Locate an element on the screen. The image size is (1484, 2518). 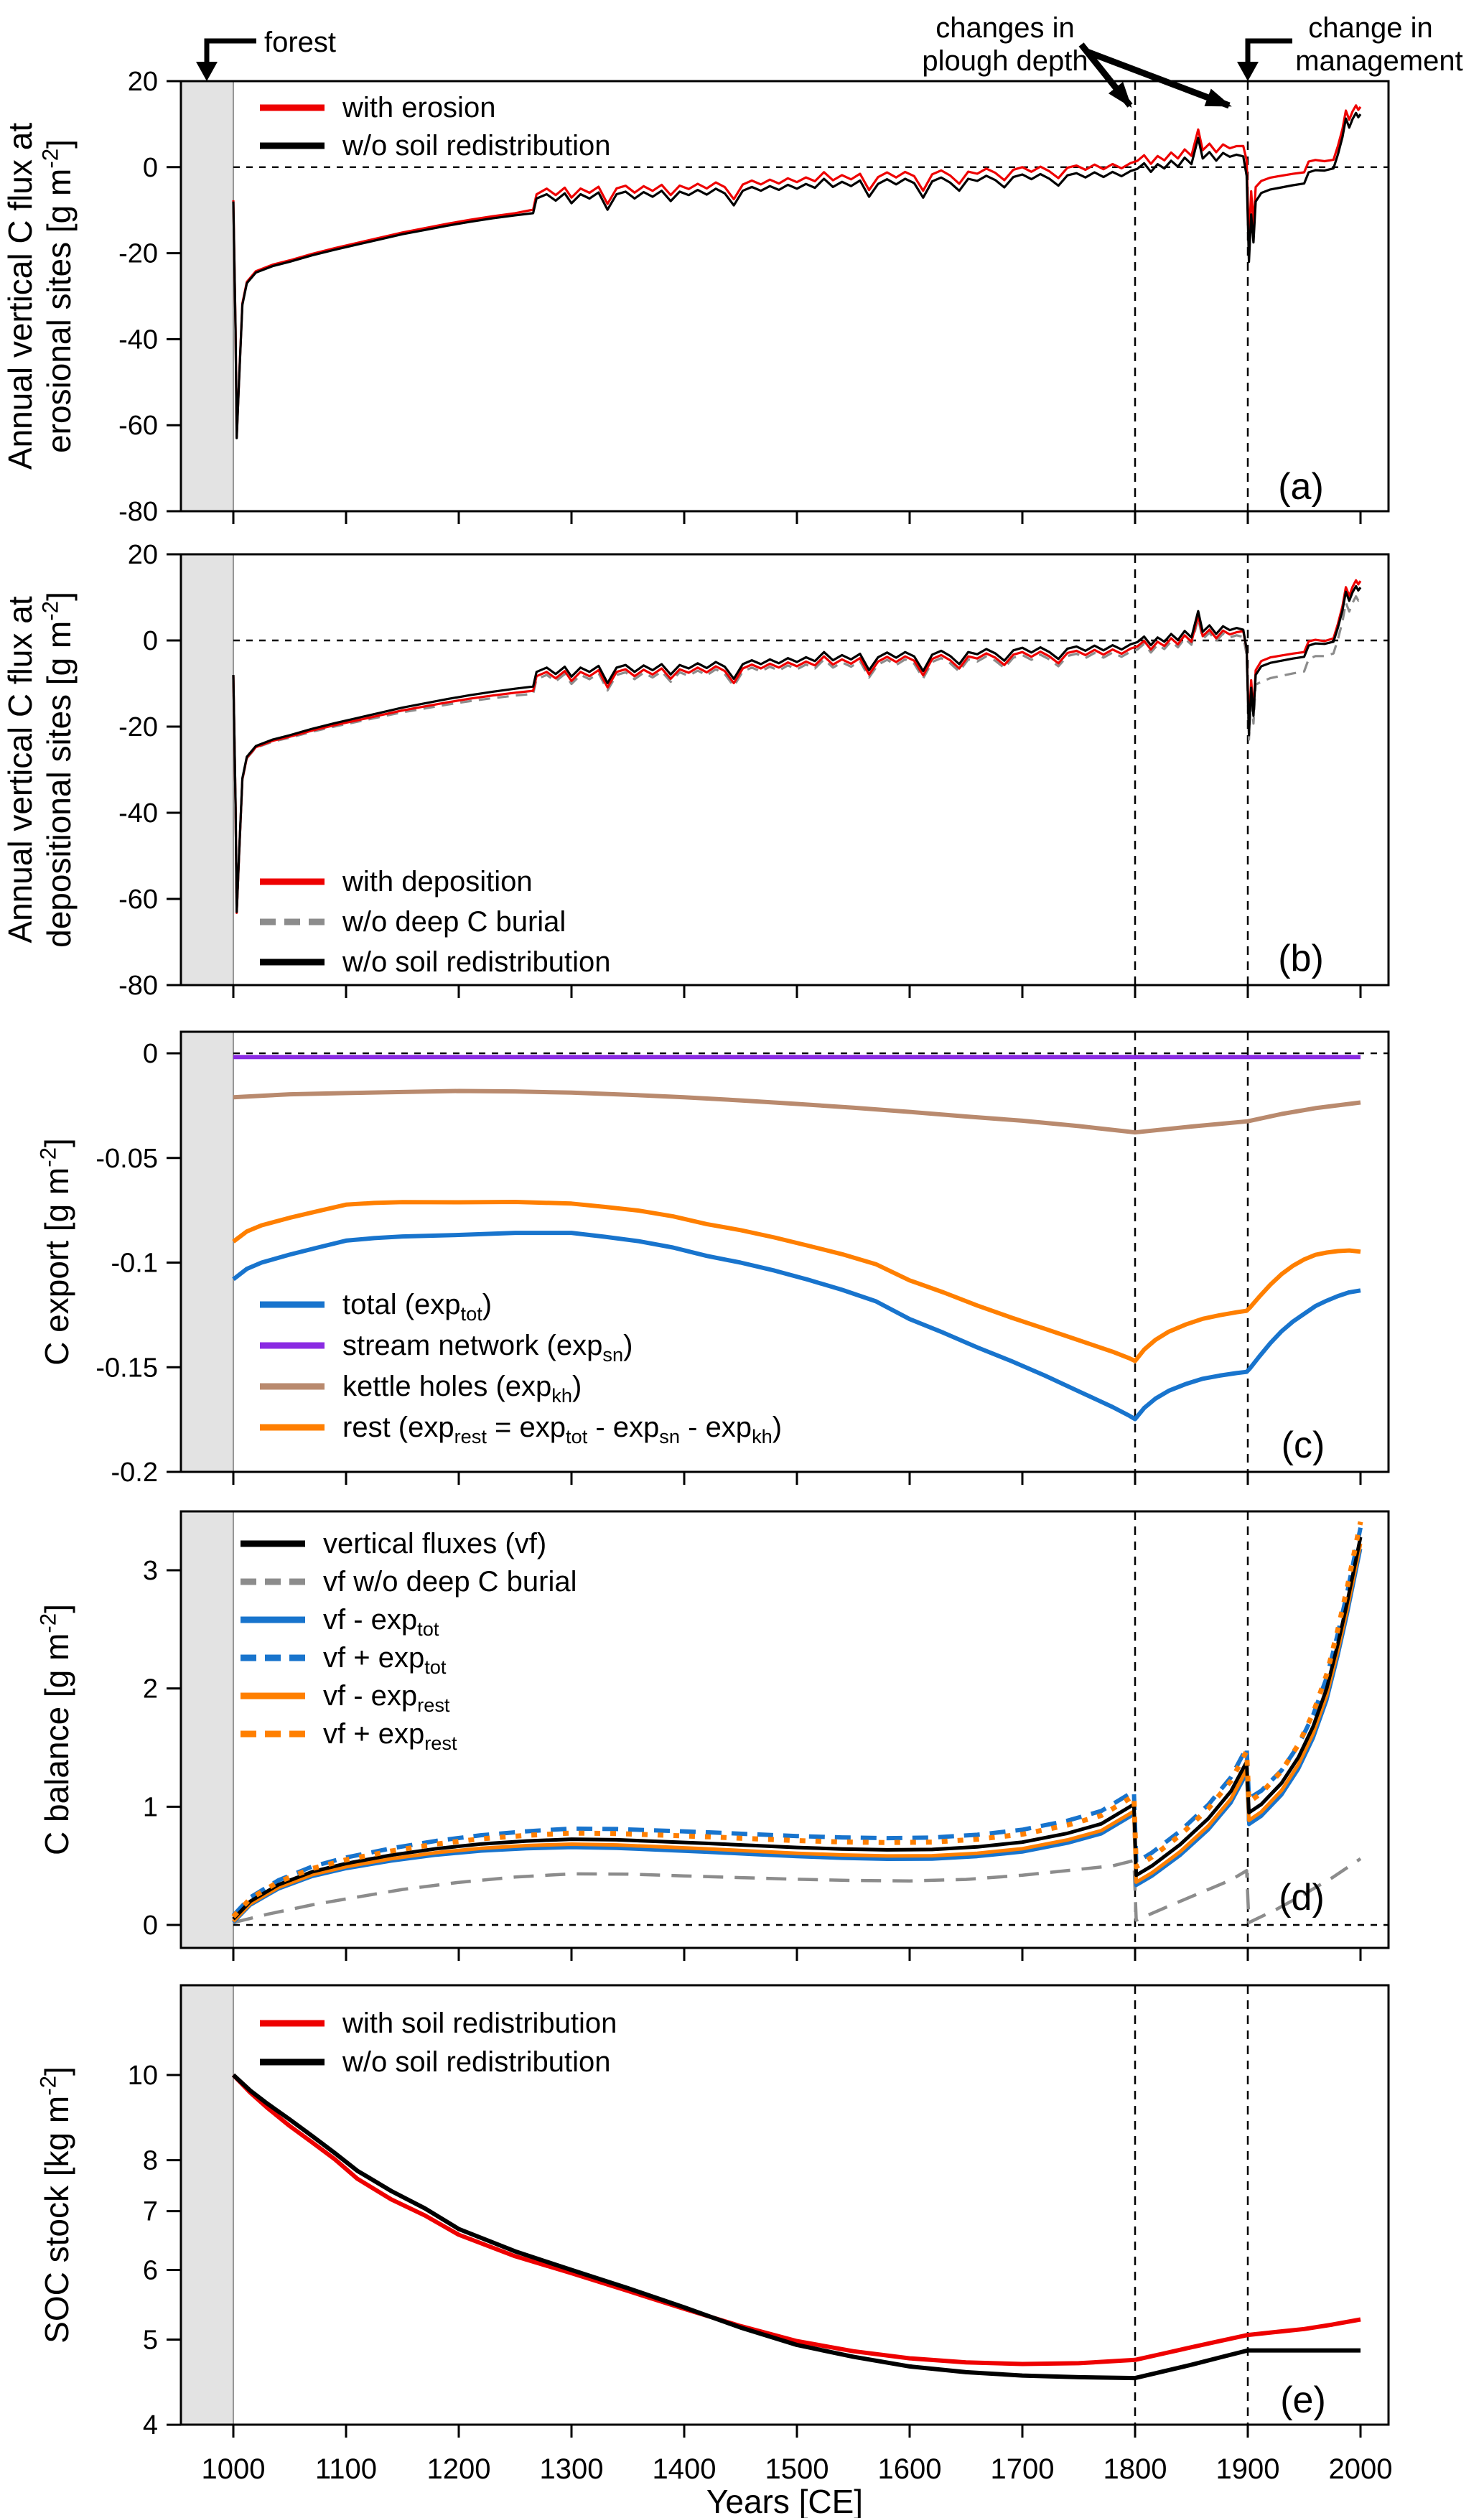
y-axis-title: Annual vertical C flux at is located at coordinates (20, 770).